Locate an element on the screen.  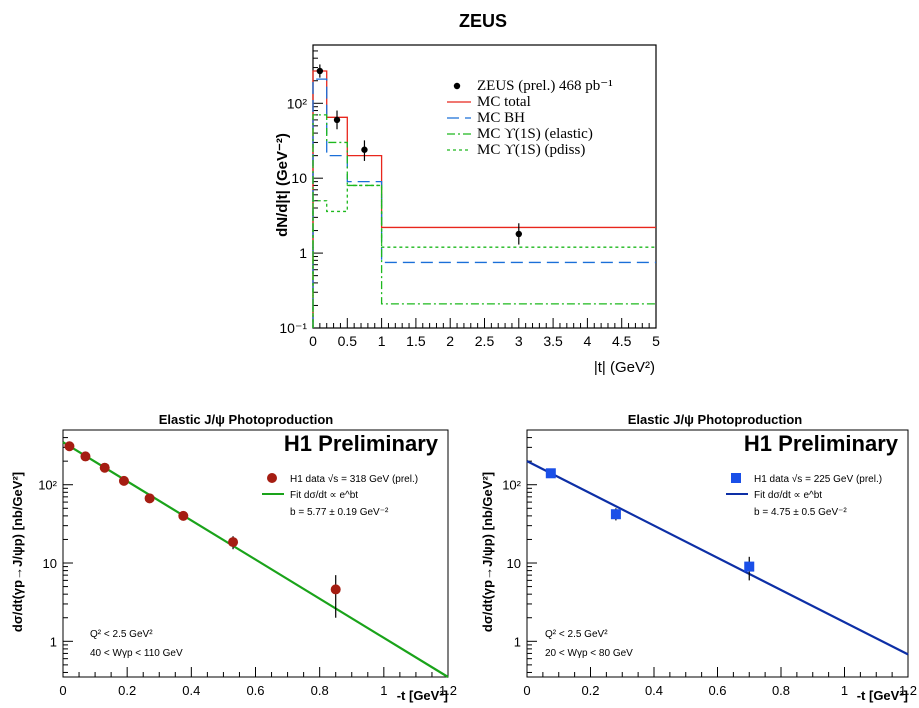
h1-b-ytick-label: 10² is located at coordinates (511, 485).